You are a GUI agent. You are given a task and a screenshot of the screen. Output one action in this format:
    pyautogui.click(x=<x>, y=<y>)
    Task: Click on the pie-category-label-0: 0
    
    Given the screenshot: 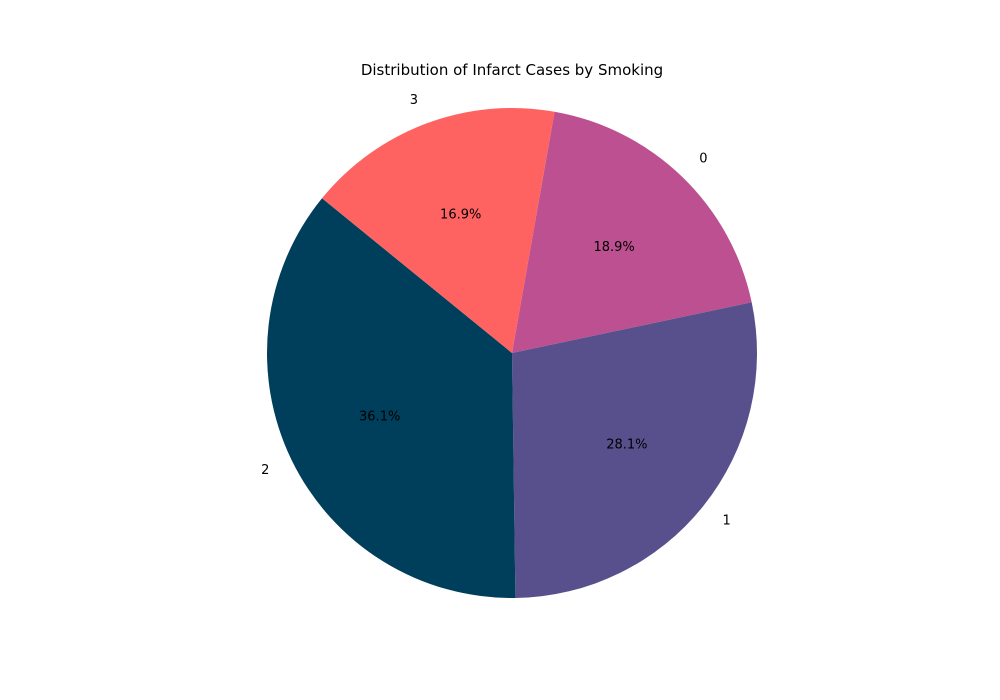 What is the action you would take?
    pyautogui.click(x=703, y=159)
    